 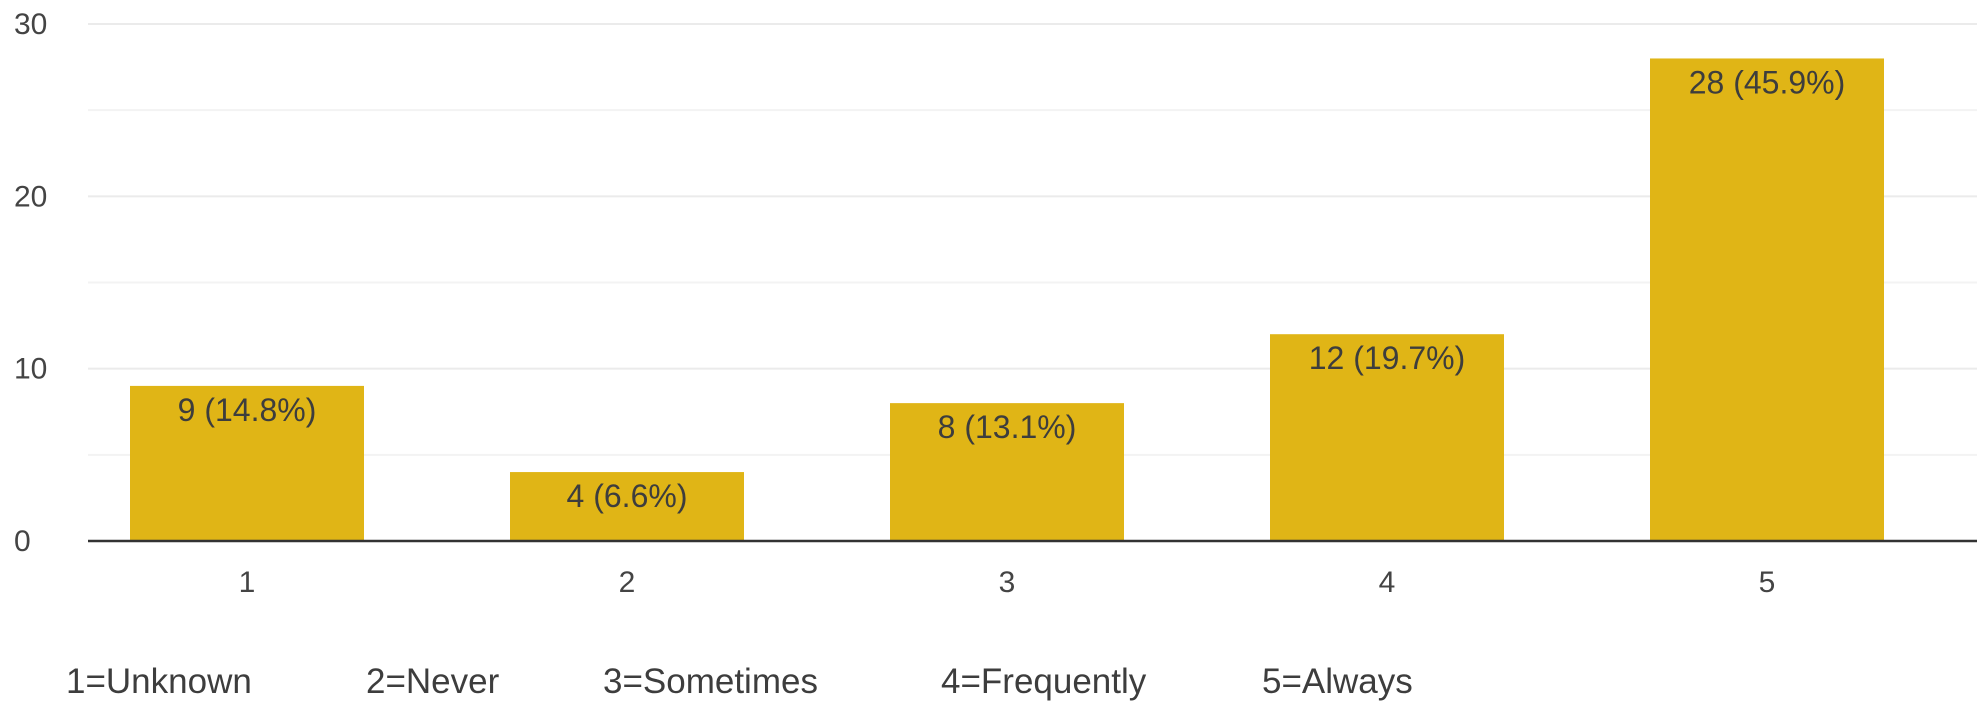 What do you see at coordinates (30, 369) in the screenshot?
I see `y-tick-label: 10` at bounding box center [30, 369].